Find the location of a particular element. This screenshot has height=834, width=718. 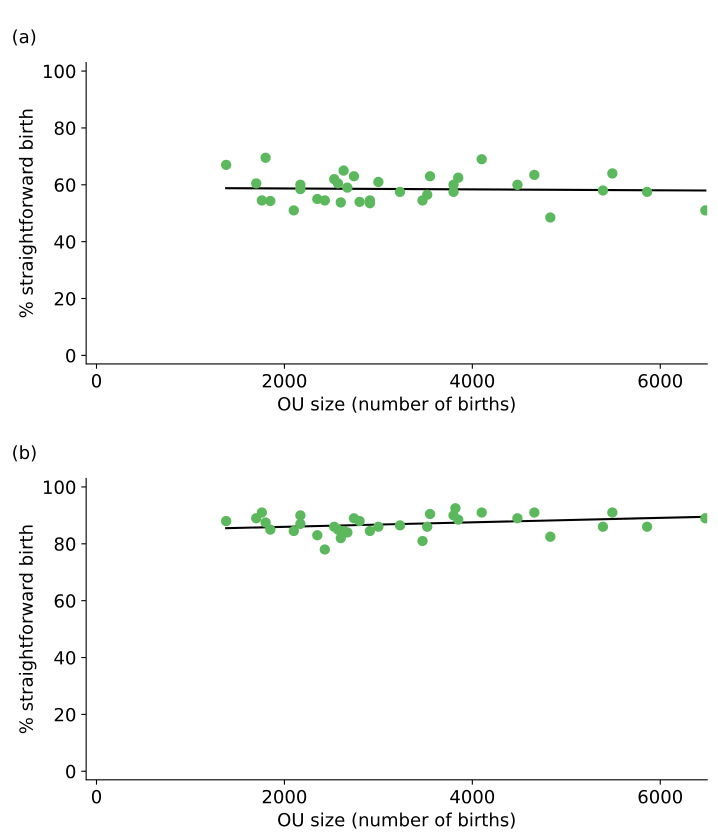

chart-title: (b) is located at coordinates (24, 453).